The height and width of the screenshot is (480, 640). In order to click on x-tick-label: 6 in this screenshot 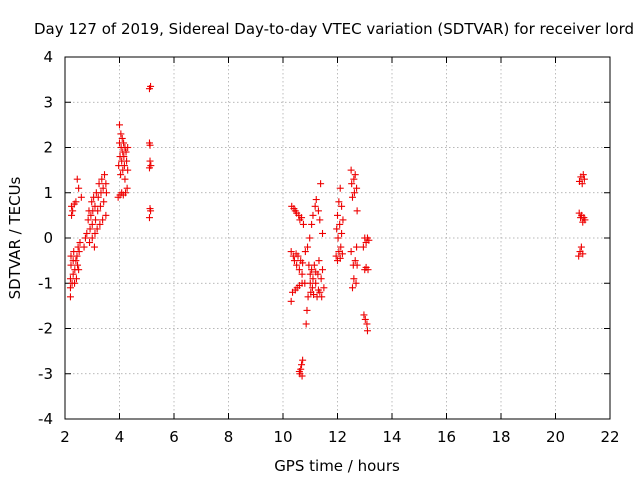, I will do `click(174, 437)`.